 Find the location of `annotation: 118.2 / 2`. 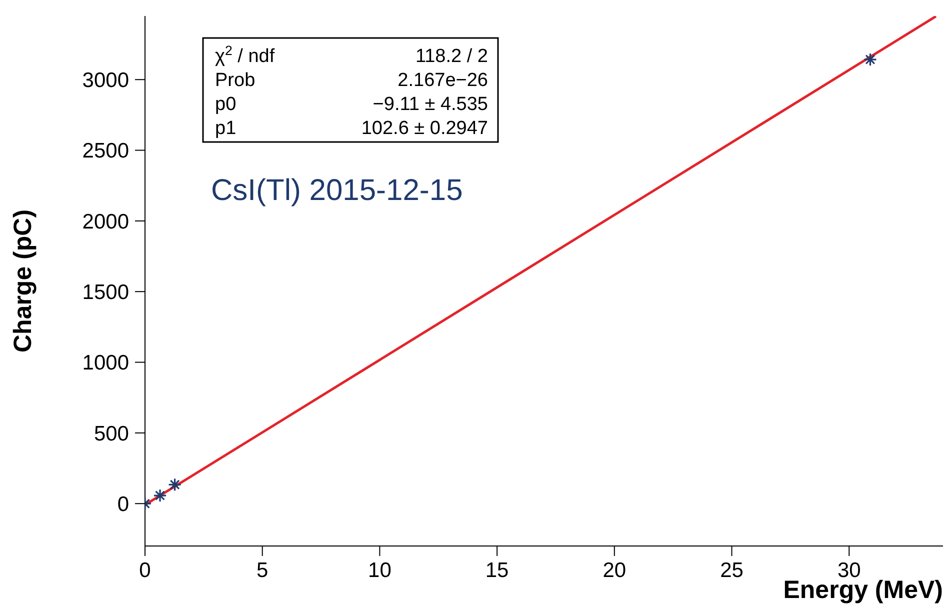

annotation: 118.2 / 2 is located at coordinates (451, 56).